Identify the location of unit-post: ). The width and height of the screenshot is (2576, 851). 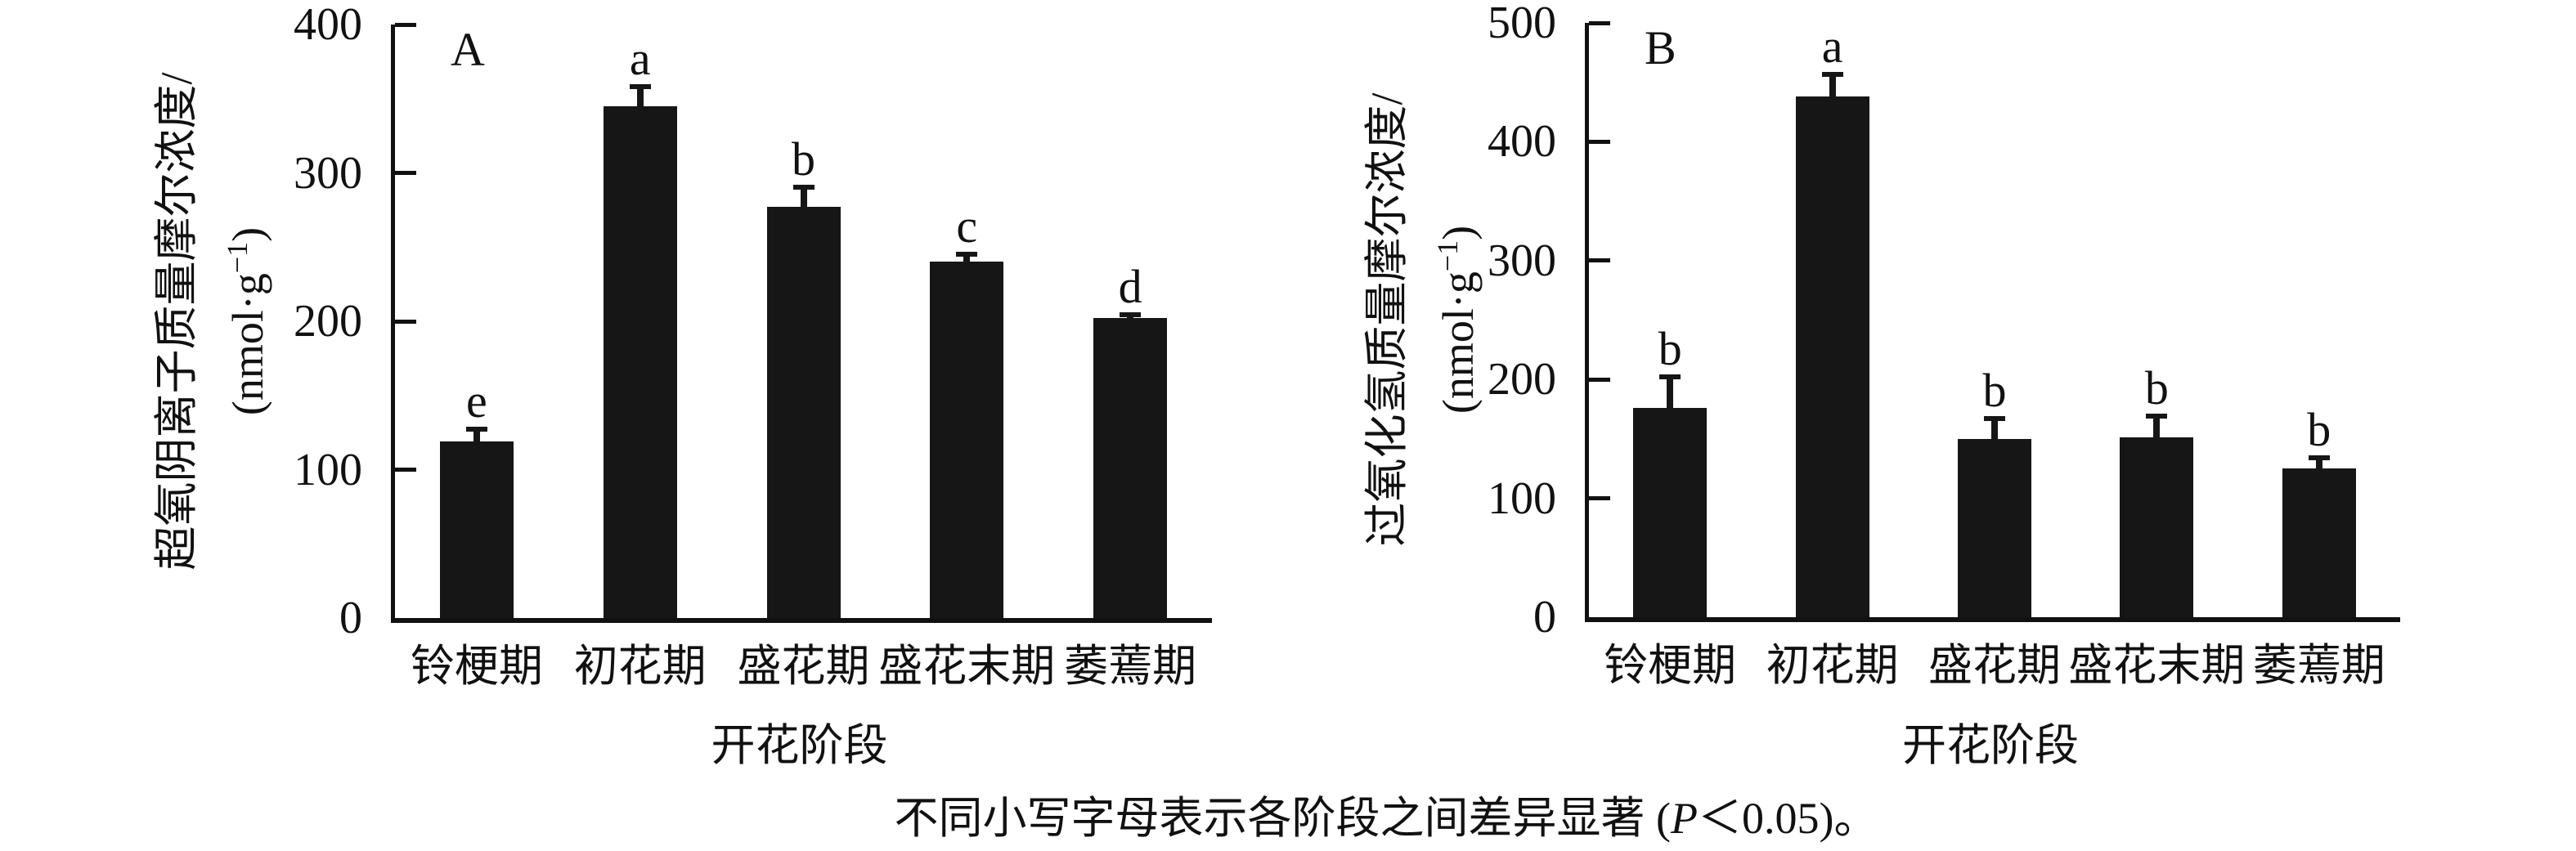
(247, 234).